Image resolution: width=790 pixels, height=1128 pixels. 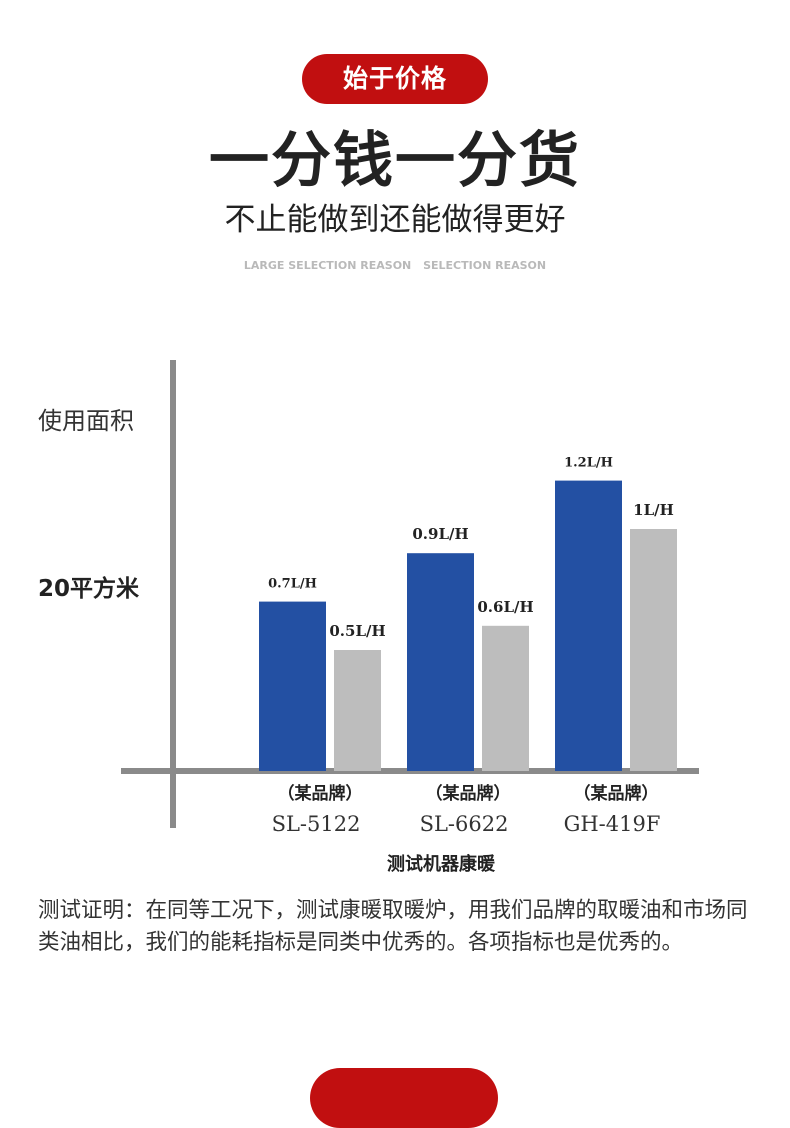 I want to click on category-model-label: SL-6622, so click(x=464, y=824).